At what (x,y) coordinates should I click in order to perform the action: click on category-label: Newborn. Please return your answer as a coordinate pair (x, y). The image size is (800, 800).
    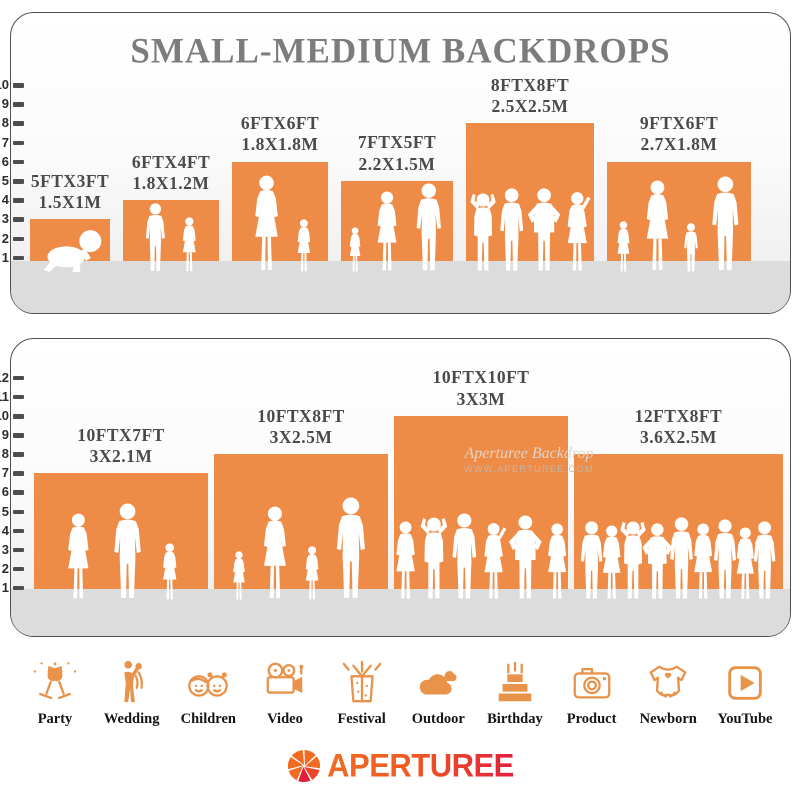
    Looking at the image, I should click on (668, 719).